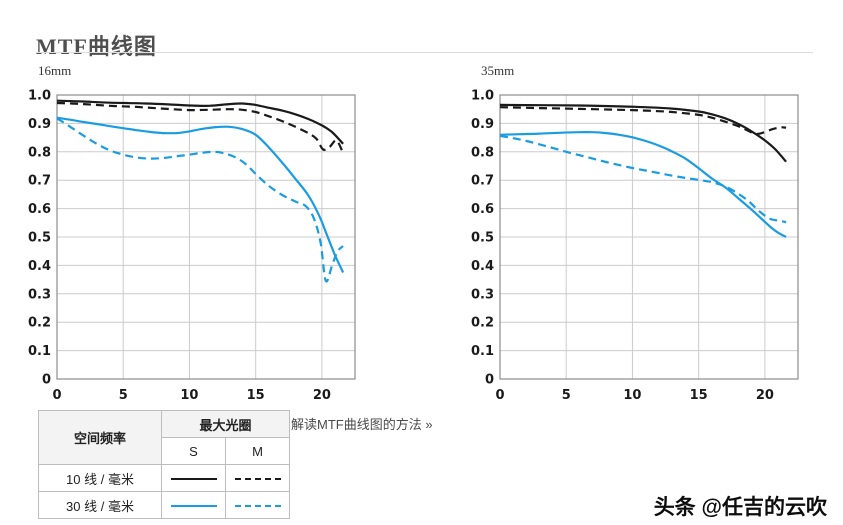 Image resolution: width=843 pixels, height=525 pixels. I want to click on focal-length-label-35mm: 35mm, so click(498, 70).